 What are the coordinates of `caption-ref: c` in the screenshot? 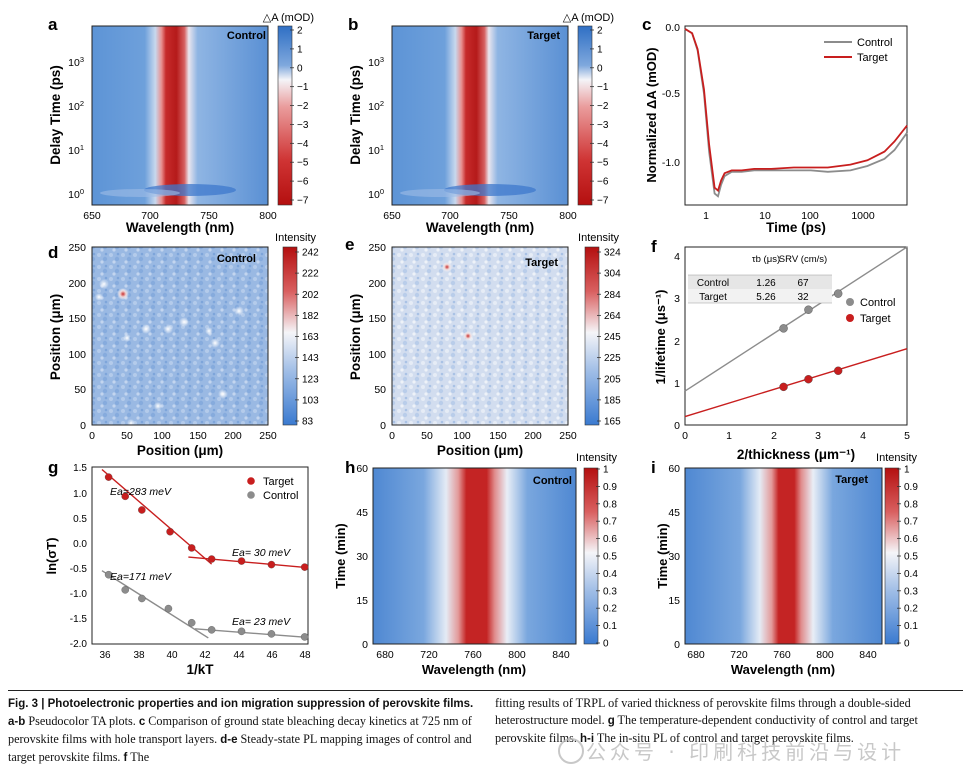 It's located at (142, 722).